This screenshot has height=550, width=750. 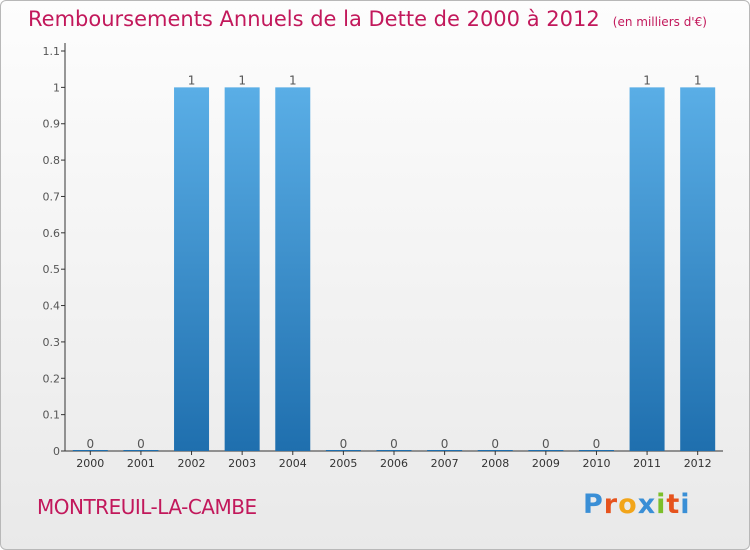 What do you see at coordinates (52, 342) in the screenshot?
I see `y-tick-label: 0.3` at bounding box center [52, 342].